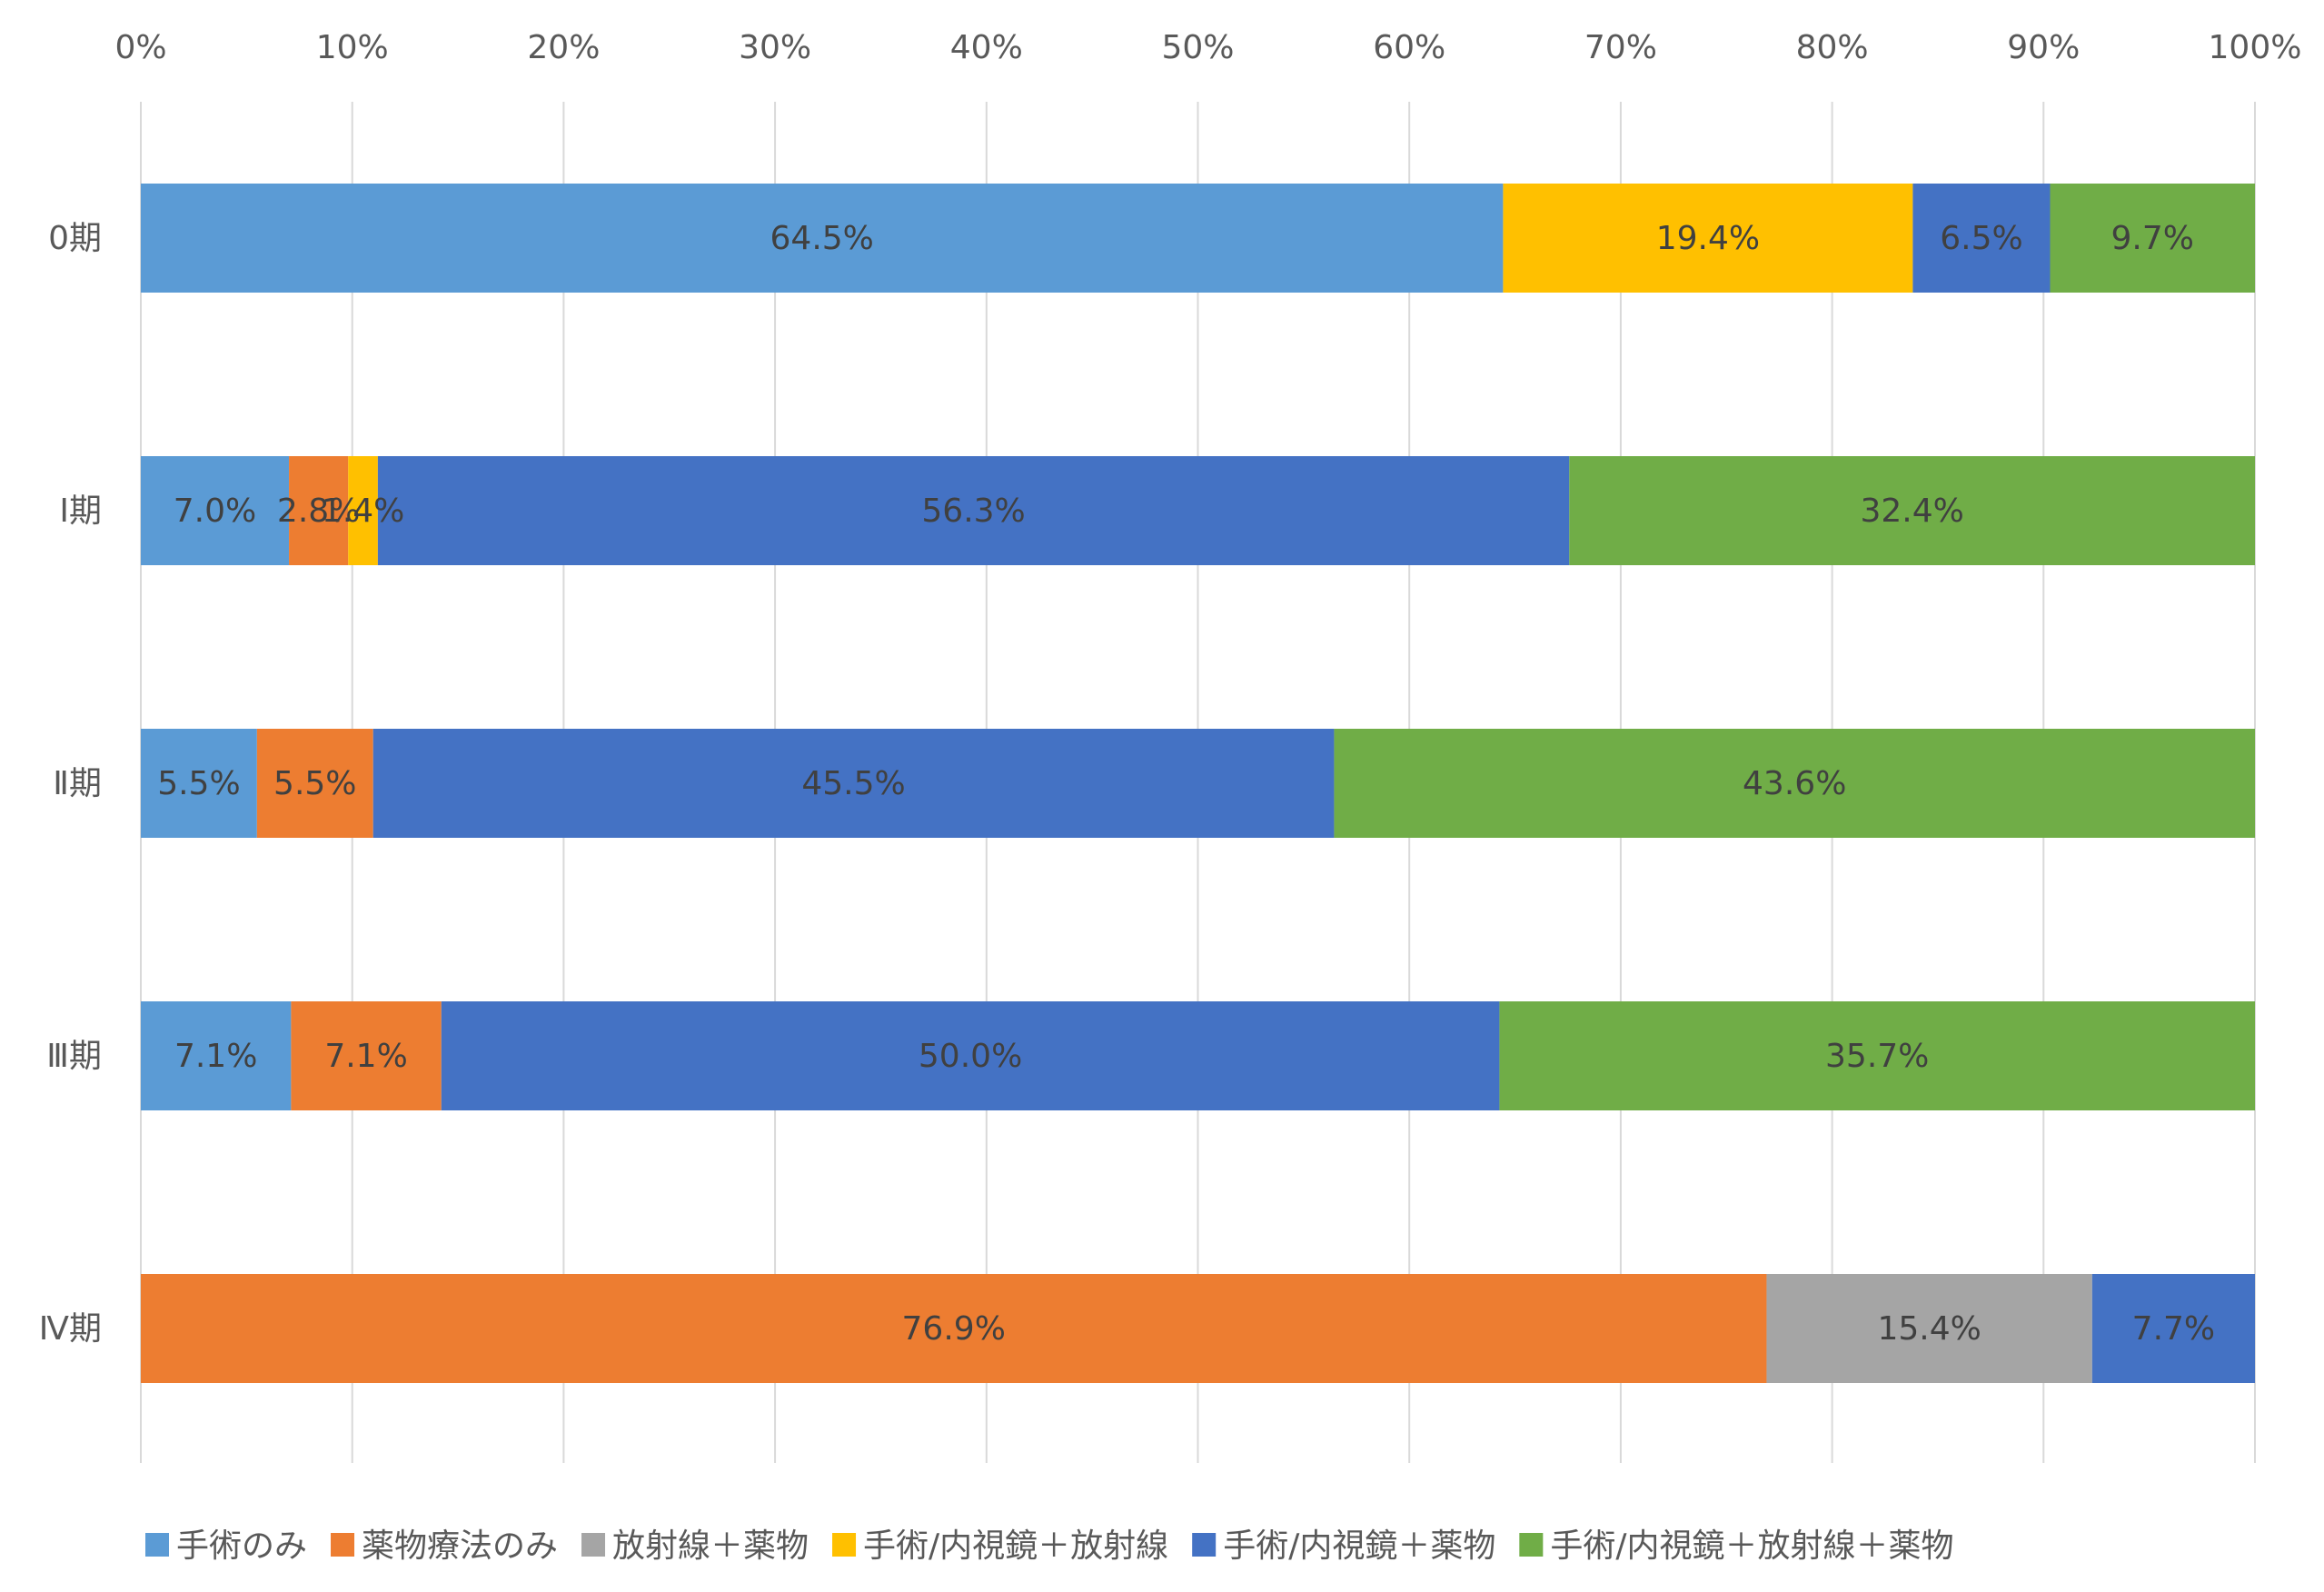 The image size is (2324, 1592). What do you see at coordinates (77, 783) in the screenshot?
I see `category-label: Ⅱ期` at bounding box center [77, 783].